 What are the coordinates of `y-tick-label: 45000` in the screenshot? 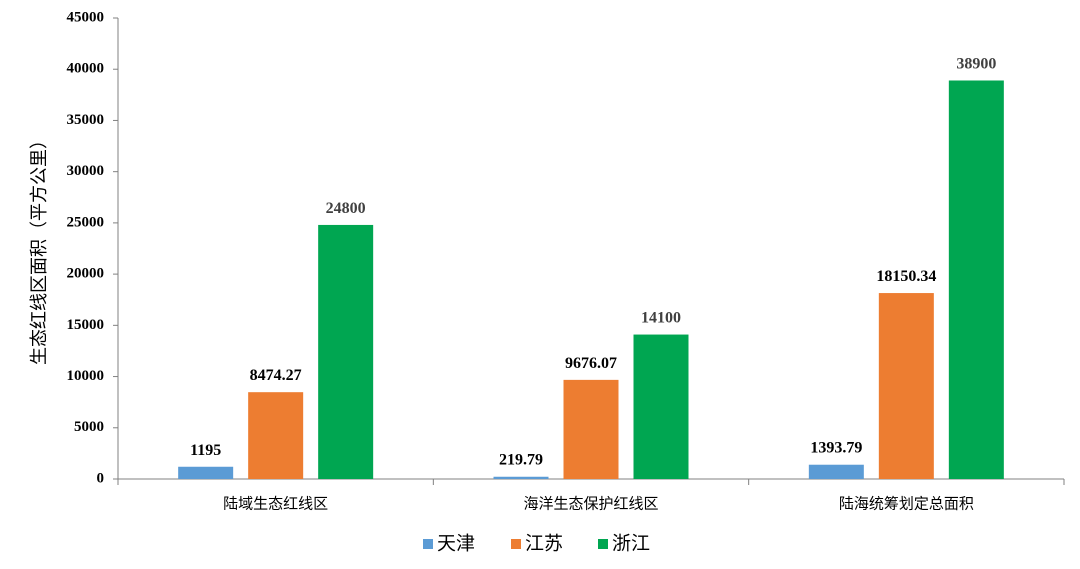 It's located at (86, 17).